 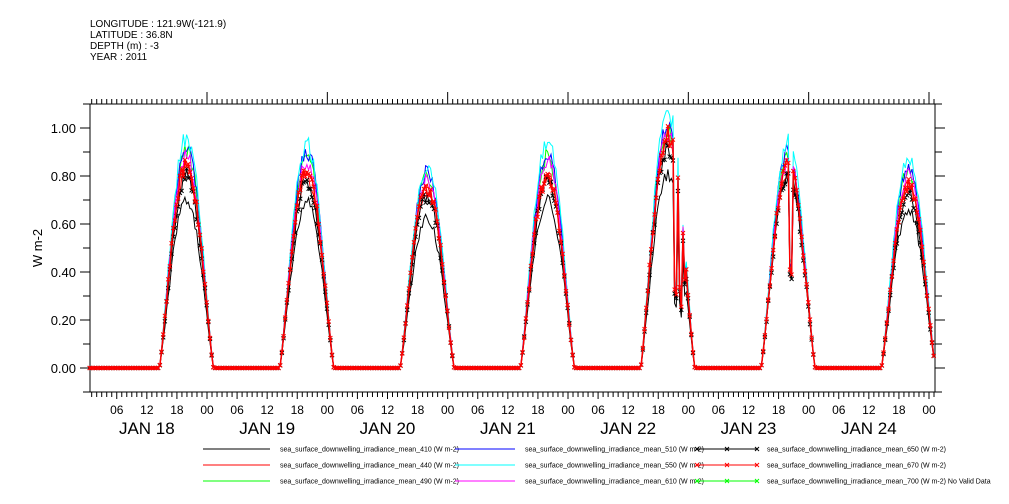 What do you see at coordinates (388, 428) in the screenshot?
I see `x-day-label: JAN 20` at bounding box center [388, 428].